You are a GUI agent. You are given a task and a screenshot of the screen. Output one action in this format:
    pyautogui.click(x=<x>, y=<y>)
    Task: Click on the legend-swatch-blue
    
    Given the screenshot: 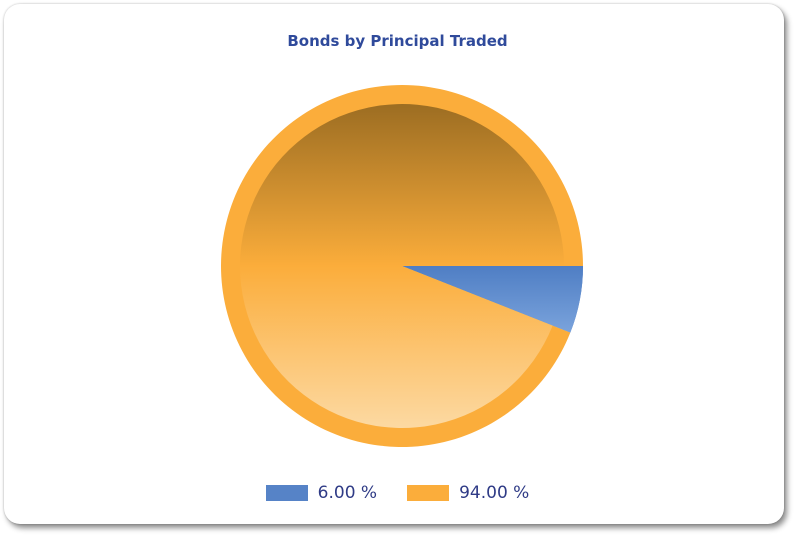 What is the action you would take?
    pyautogui.click(x=286, y=493)
    